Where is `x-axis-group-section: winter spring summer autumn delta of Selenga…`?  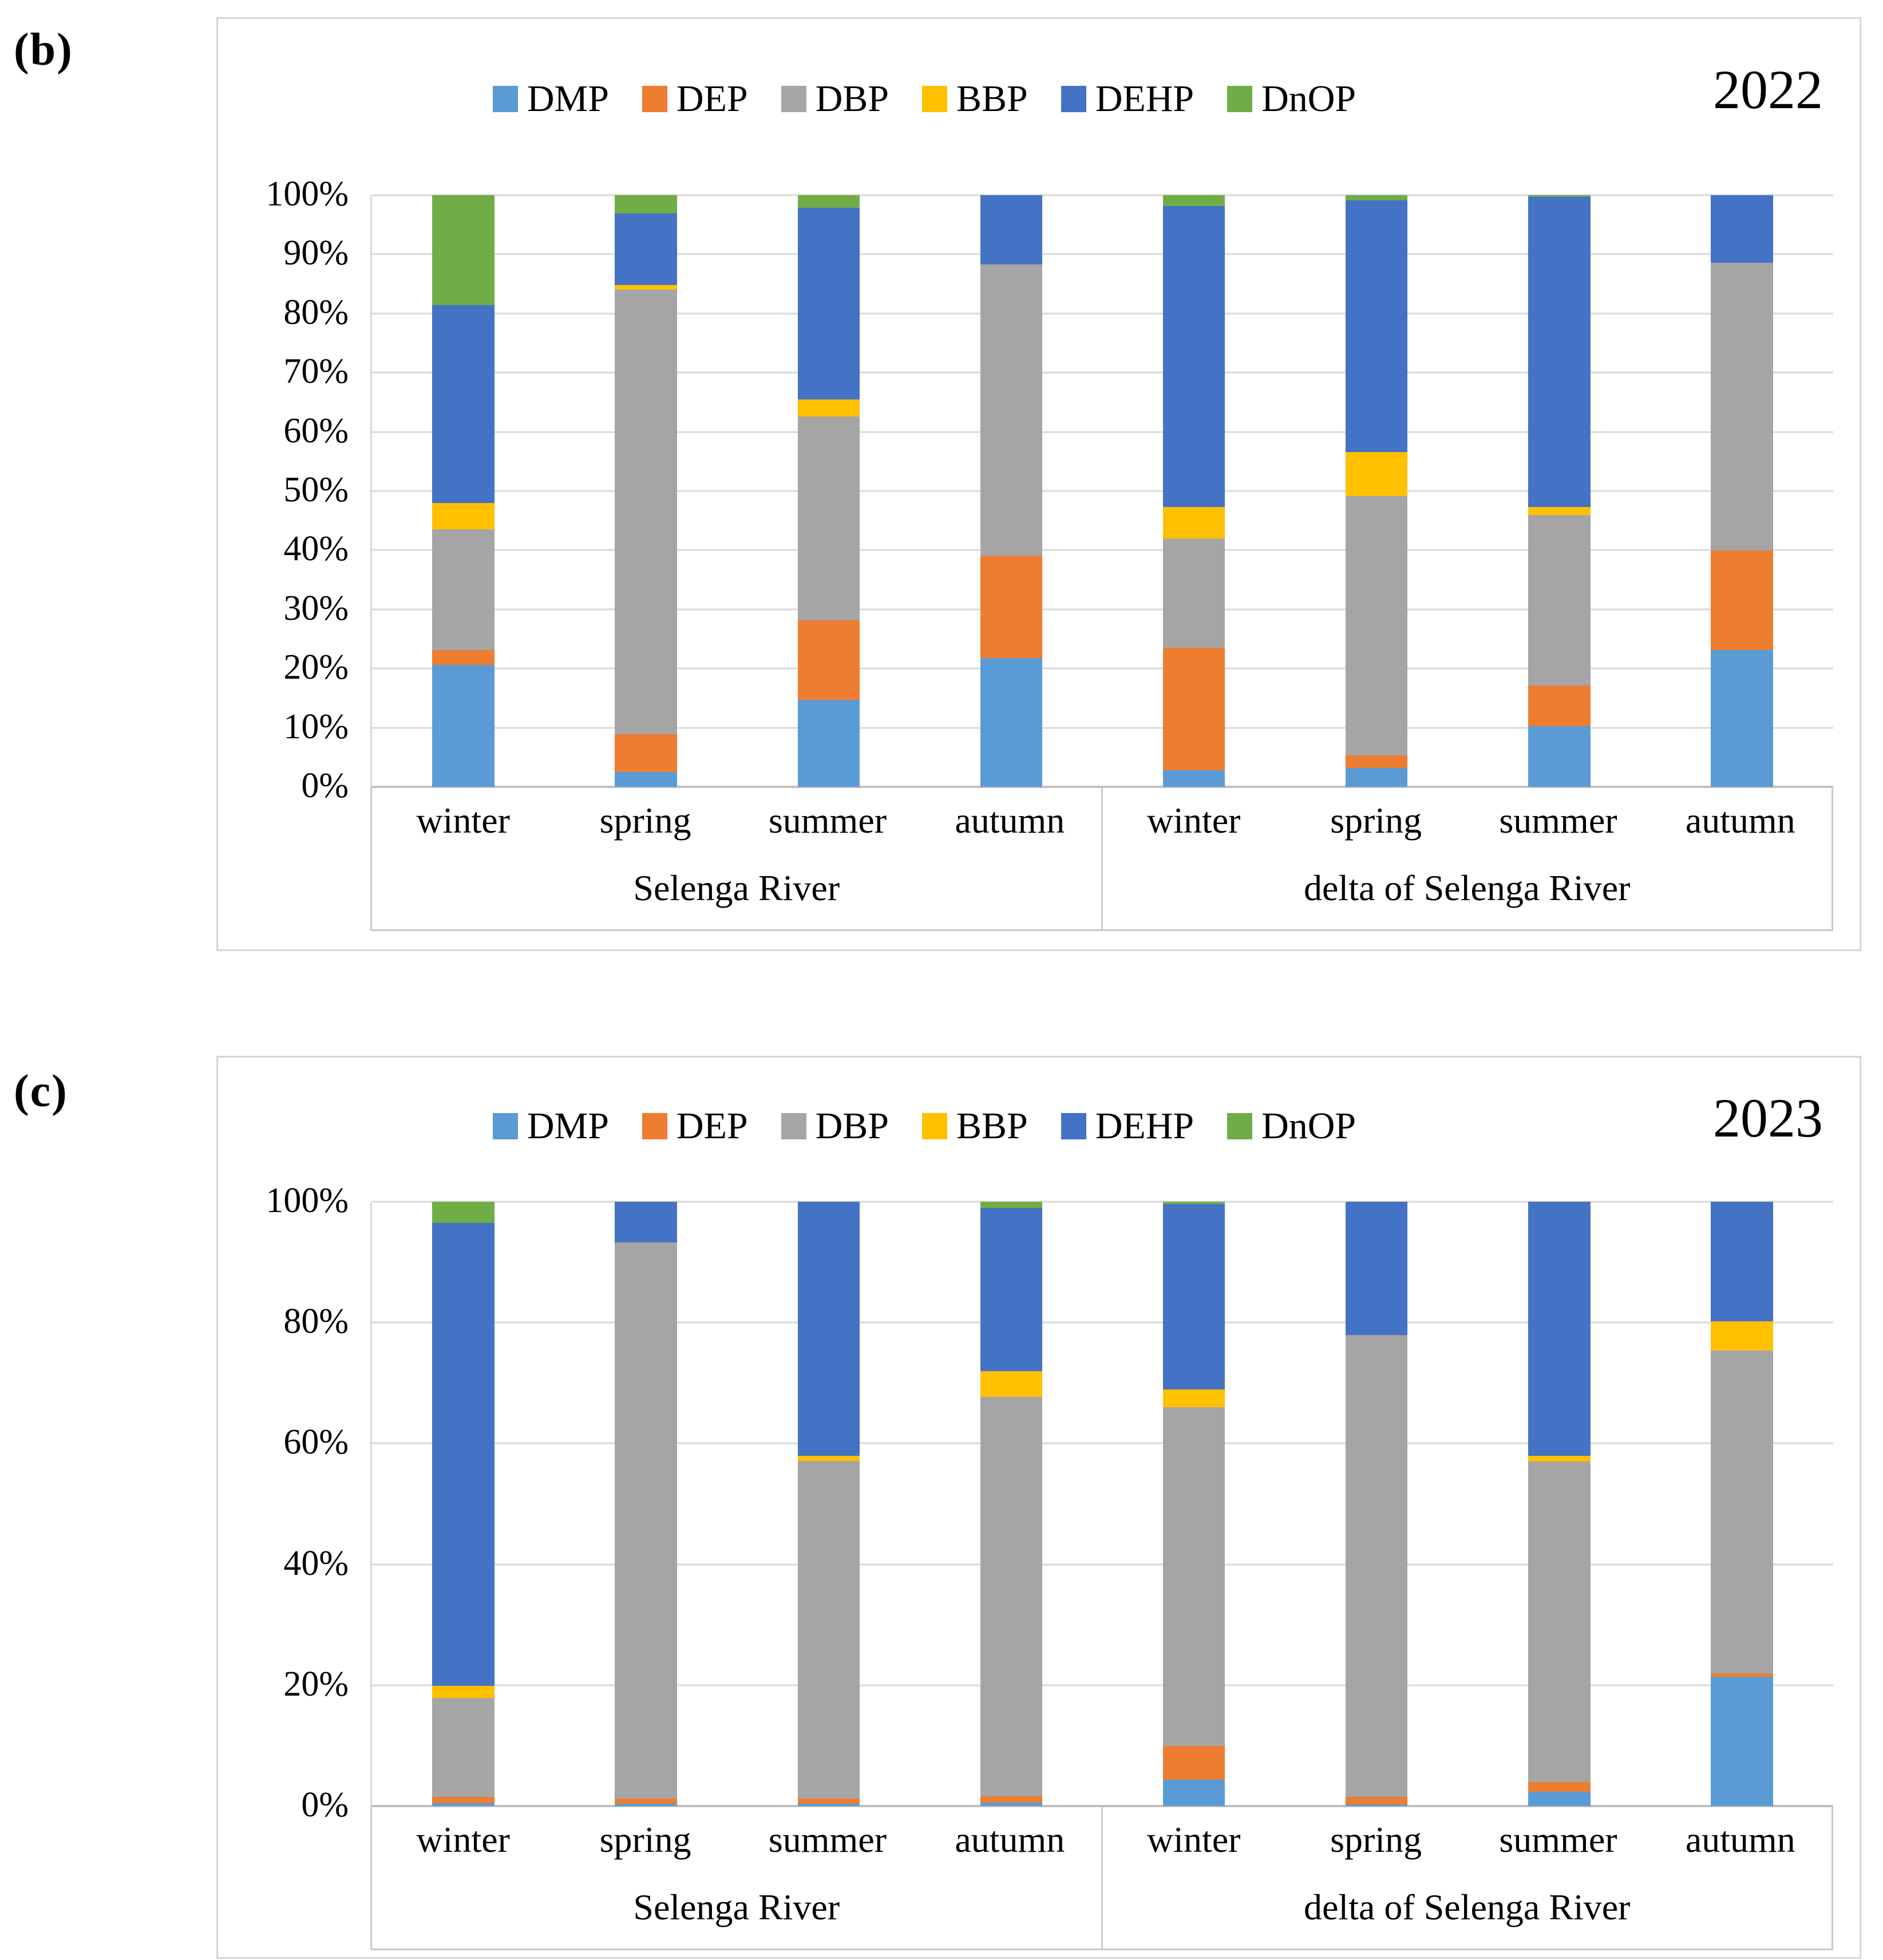
x-axis-group-section: winter spring summer autumn delta of Selenga… is located at coordinates (1466, 1877).